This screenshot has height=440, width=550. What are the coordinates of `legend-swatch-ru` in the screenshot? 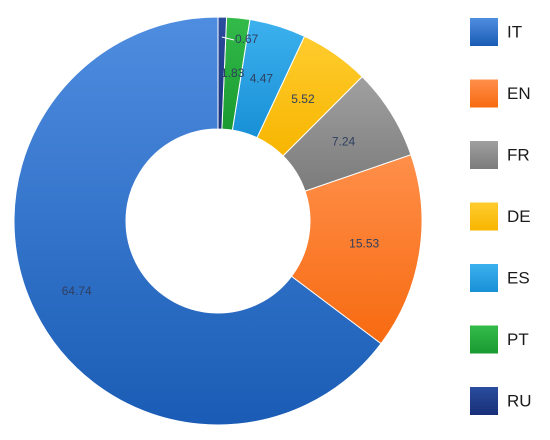 It's located at (484, 401).